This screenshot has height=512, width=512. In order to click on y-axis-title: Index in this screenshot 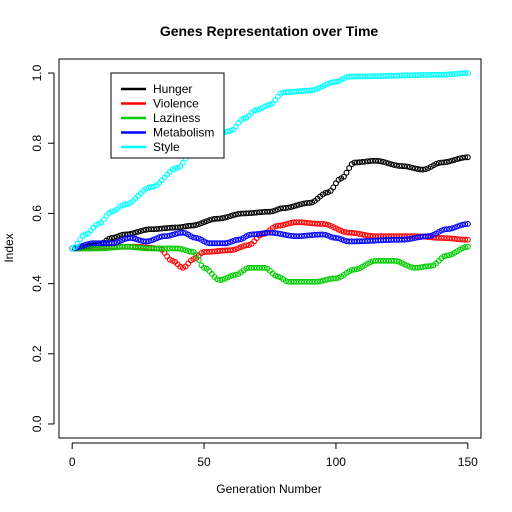, I will do `click(9, 247)`.